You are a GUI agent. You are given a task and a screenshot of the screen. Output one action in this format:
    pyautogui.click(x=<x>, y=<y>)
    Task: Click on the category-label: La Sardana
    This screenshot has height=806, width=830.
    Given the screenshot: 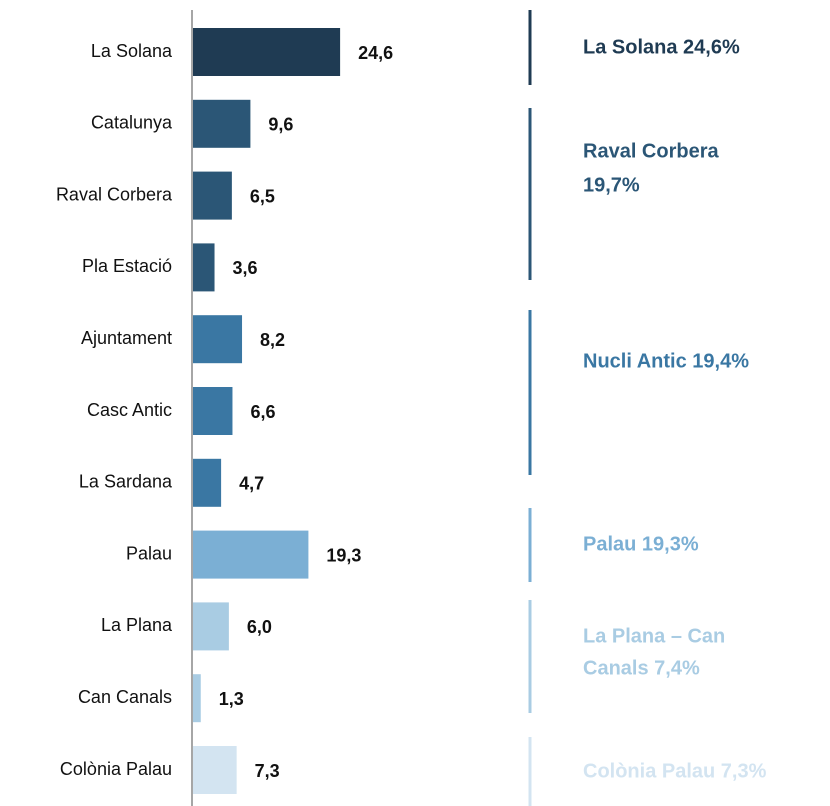 What is the action you would take?
    pyautogui.click(x=126, y=482)
    